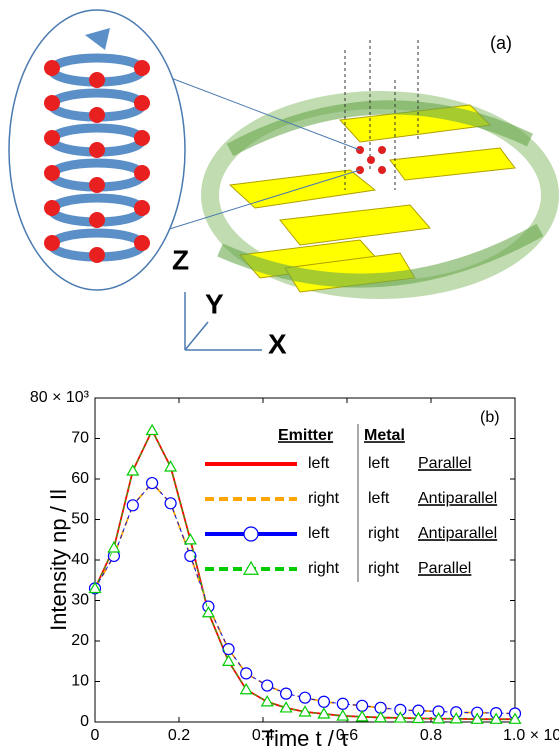 The image size is (559, 749). I want to click on y-tick-label: 40, so click(80, 559).